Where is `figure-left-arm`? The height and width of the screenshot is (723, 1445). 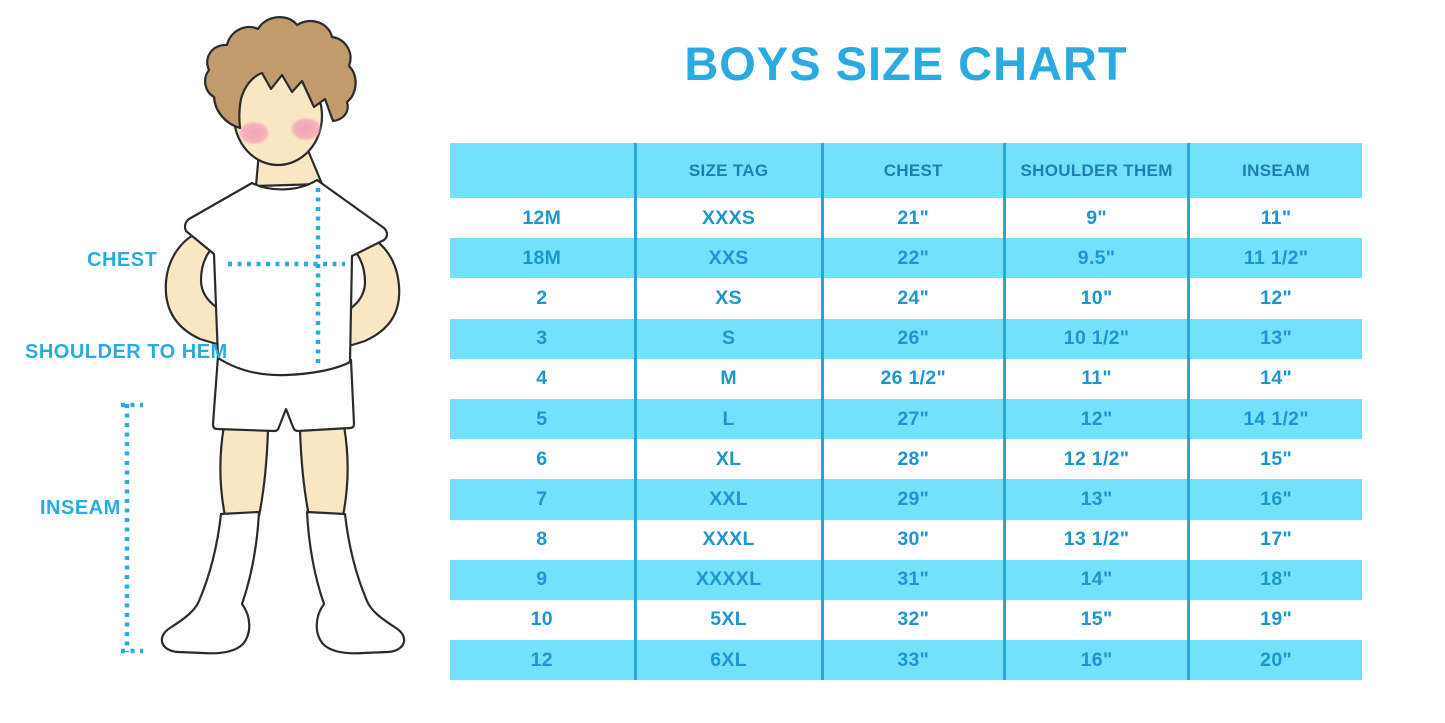
figure-left-arm is located at coordinates (198, 289).